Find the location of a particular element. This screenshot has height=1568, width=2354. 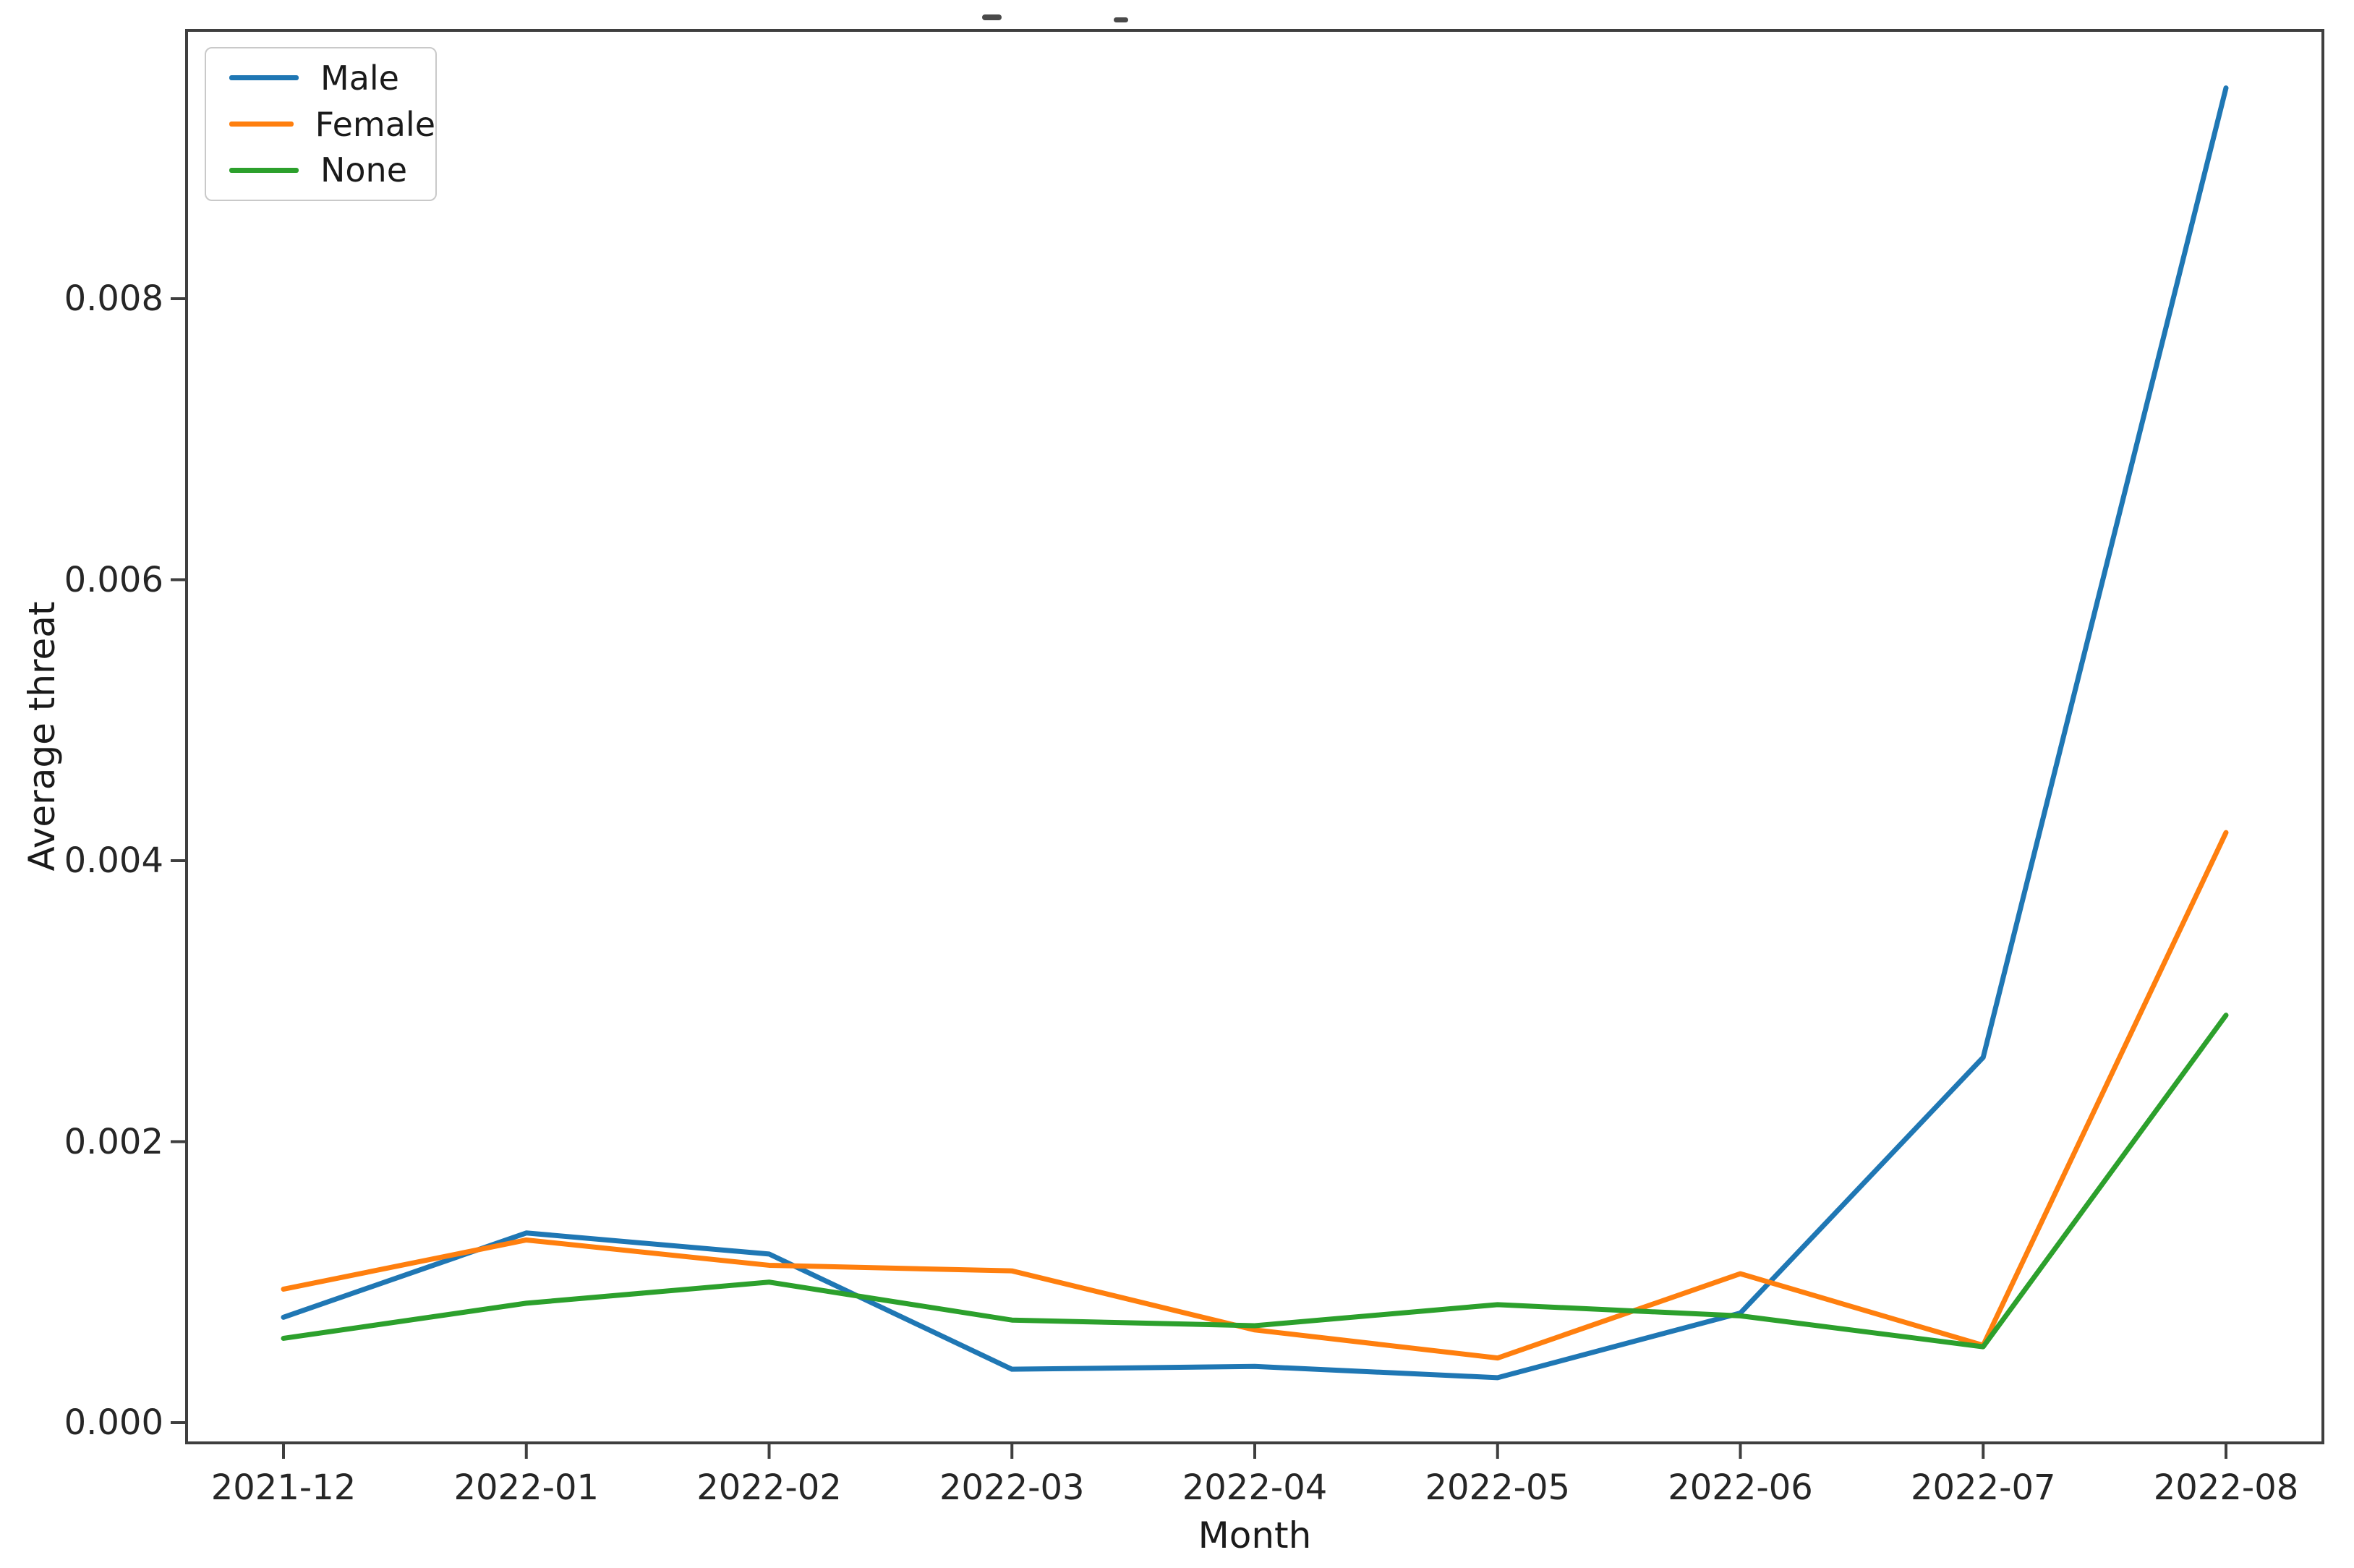

y-tick-label: 0.004 is located at coordinates (113, 860).